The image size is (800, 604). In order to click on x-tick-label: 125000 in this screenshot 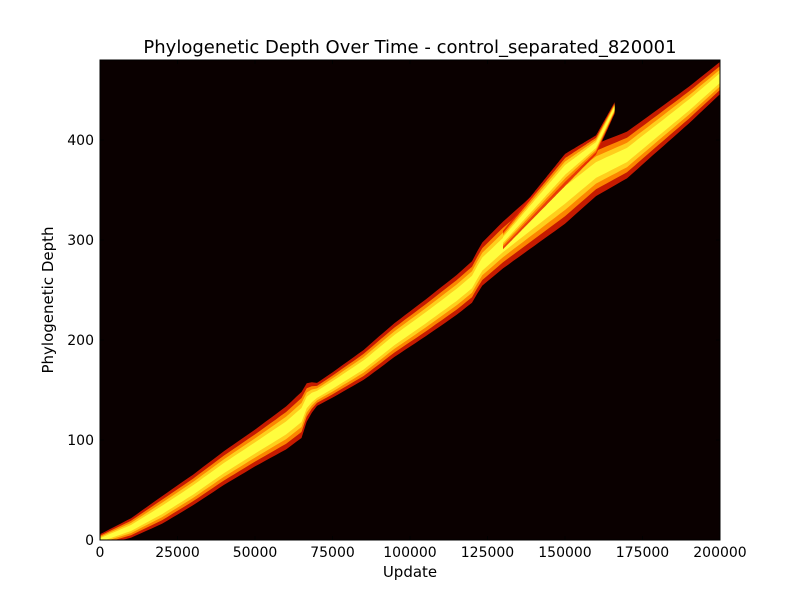, I will do `click(487, 553)`.